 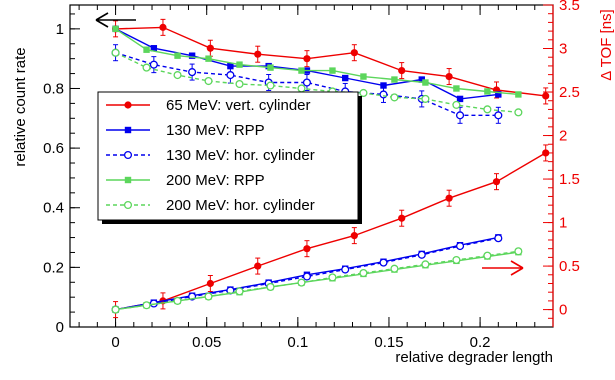 What do you see at coordinates (115, 20) in the screenshot?
I see `left-axis-arrow-icon` at bounding box center [115, 20].